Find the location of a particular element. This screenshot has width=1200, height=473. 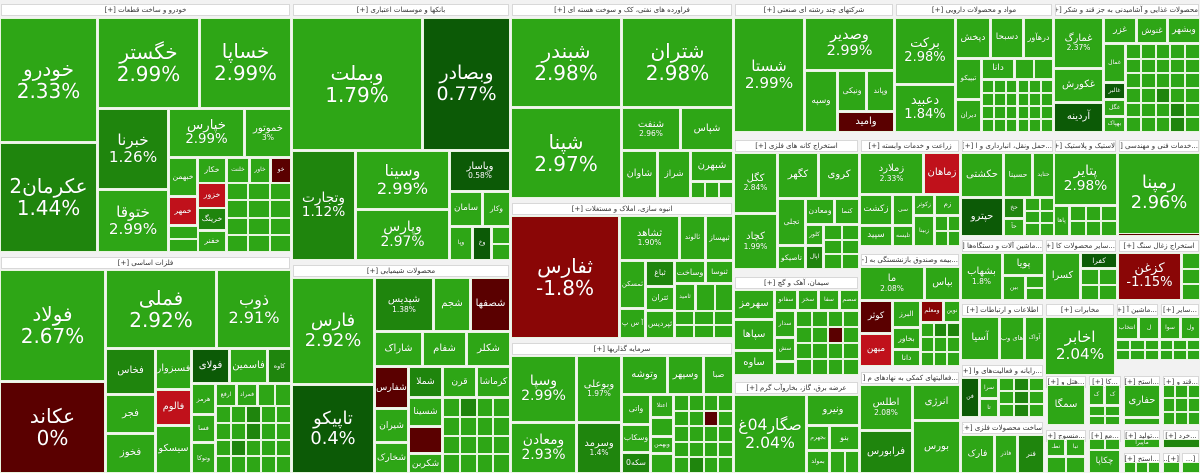

stock-tile: شپدیس 1.38% is located at coordinates (404, 304).